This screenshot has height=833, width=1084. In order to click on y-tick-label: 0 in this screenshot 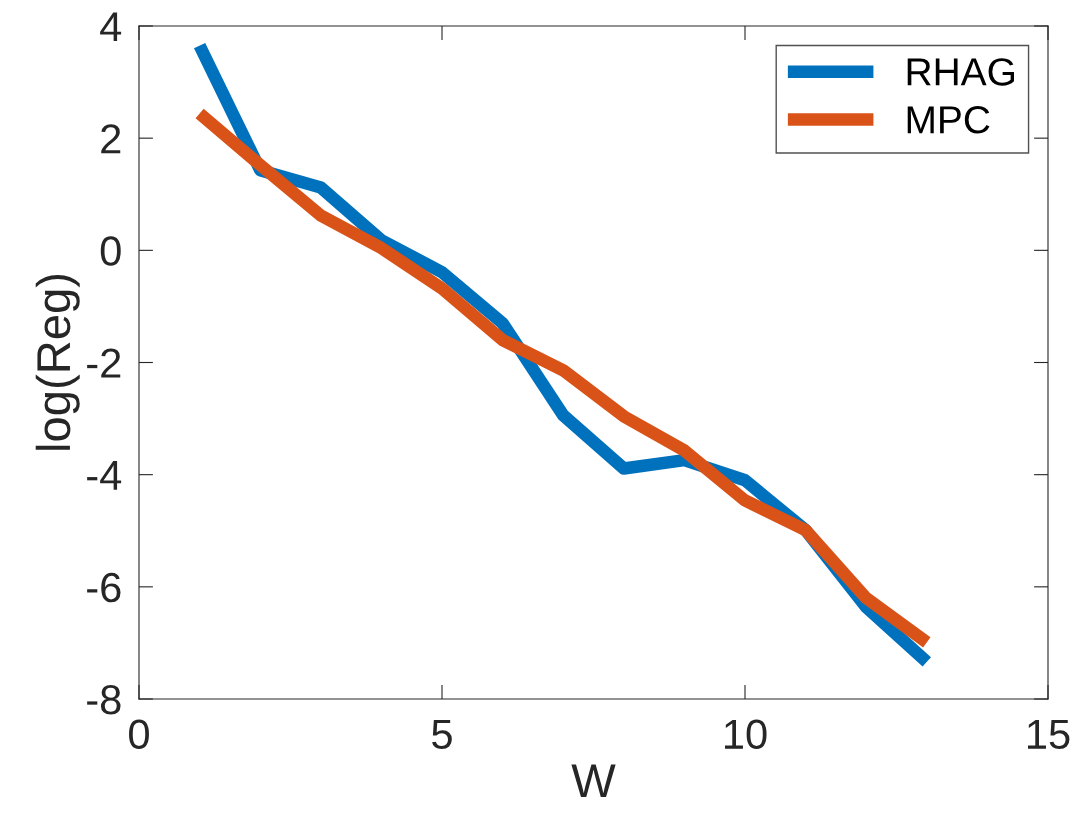, I will do `click(110, 251)`.